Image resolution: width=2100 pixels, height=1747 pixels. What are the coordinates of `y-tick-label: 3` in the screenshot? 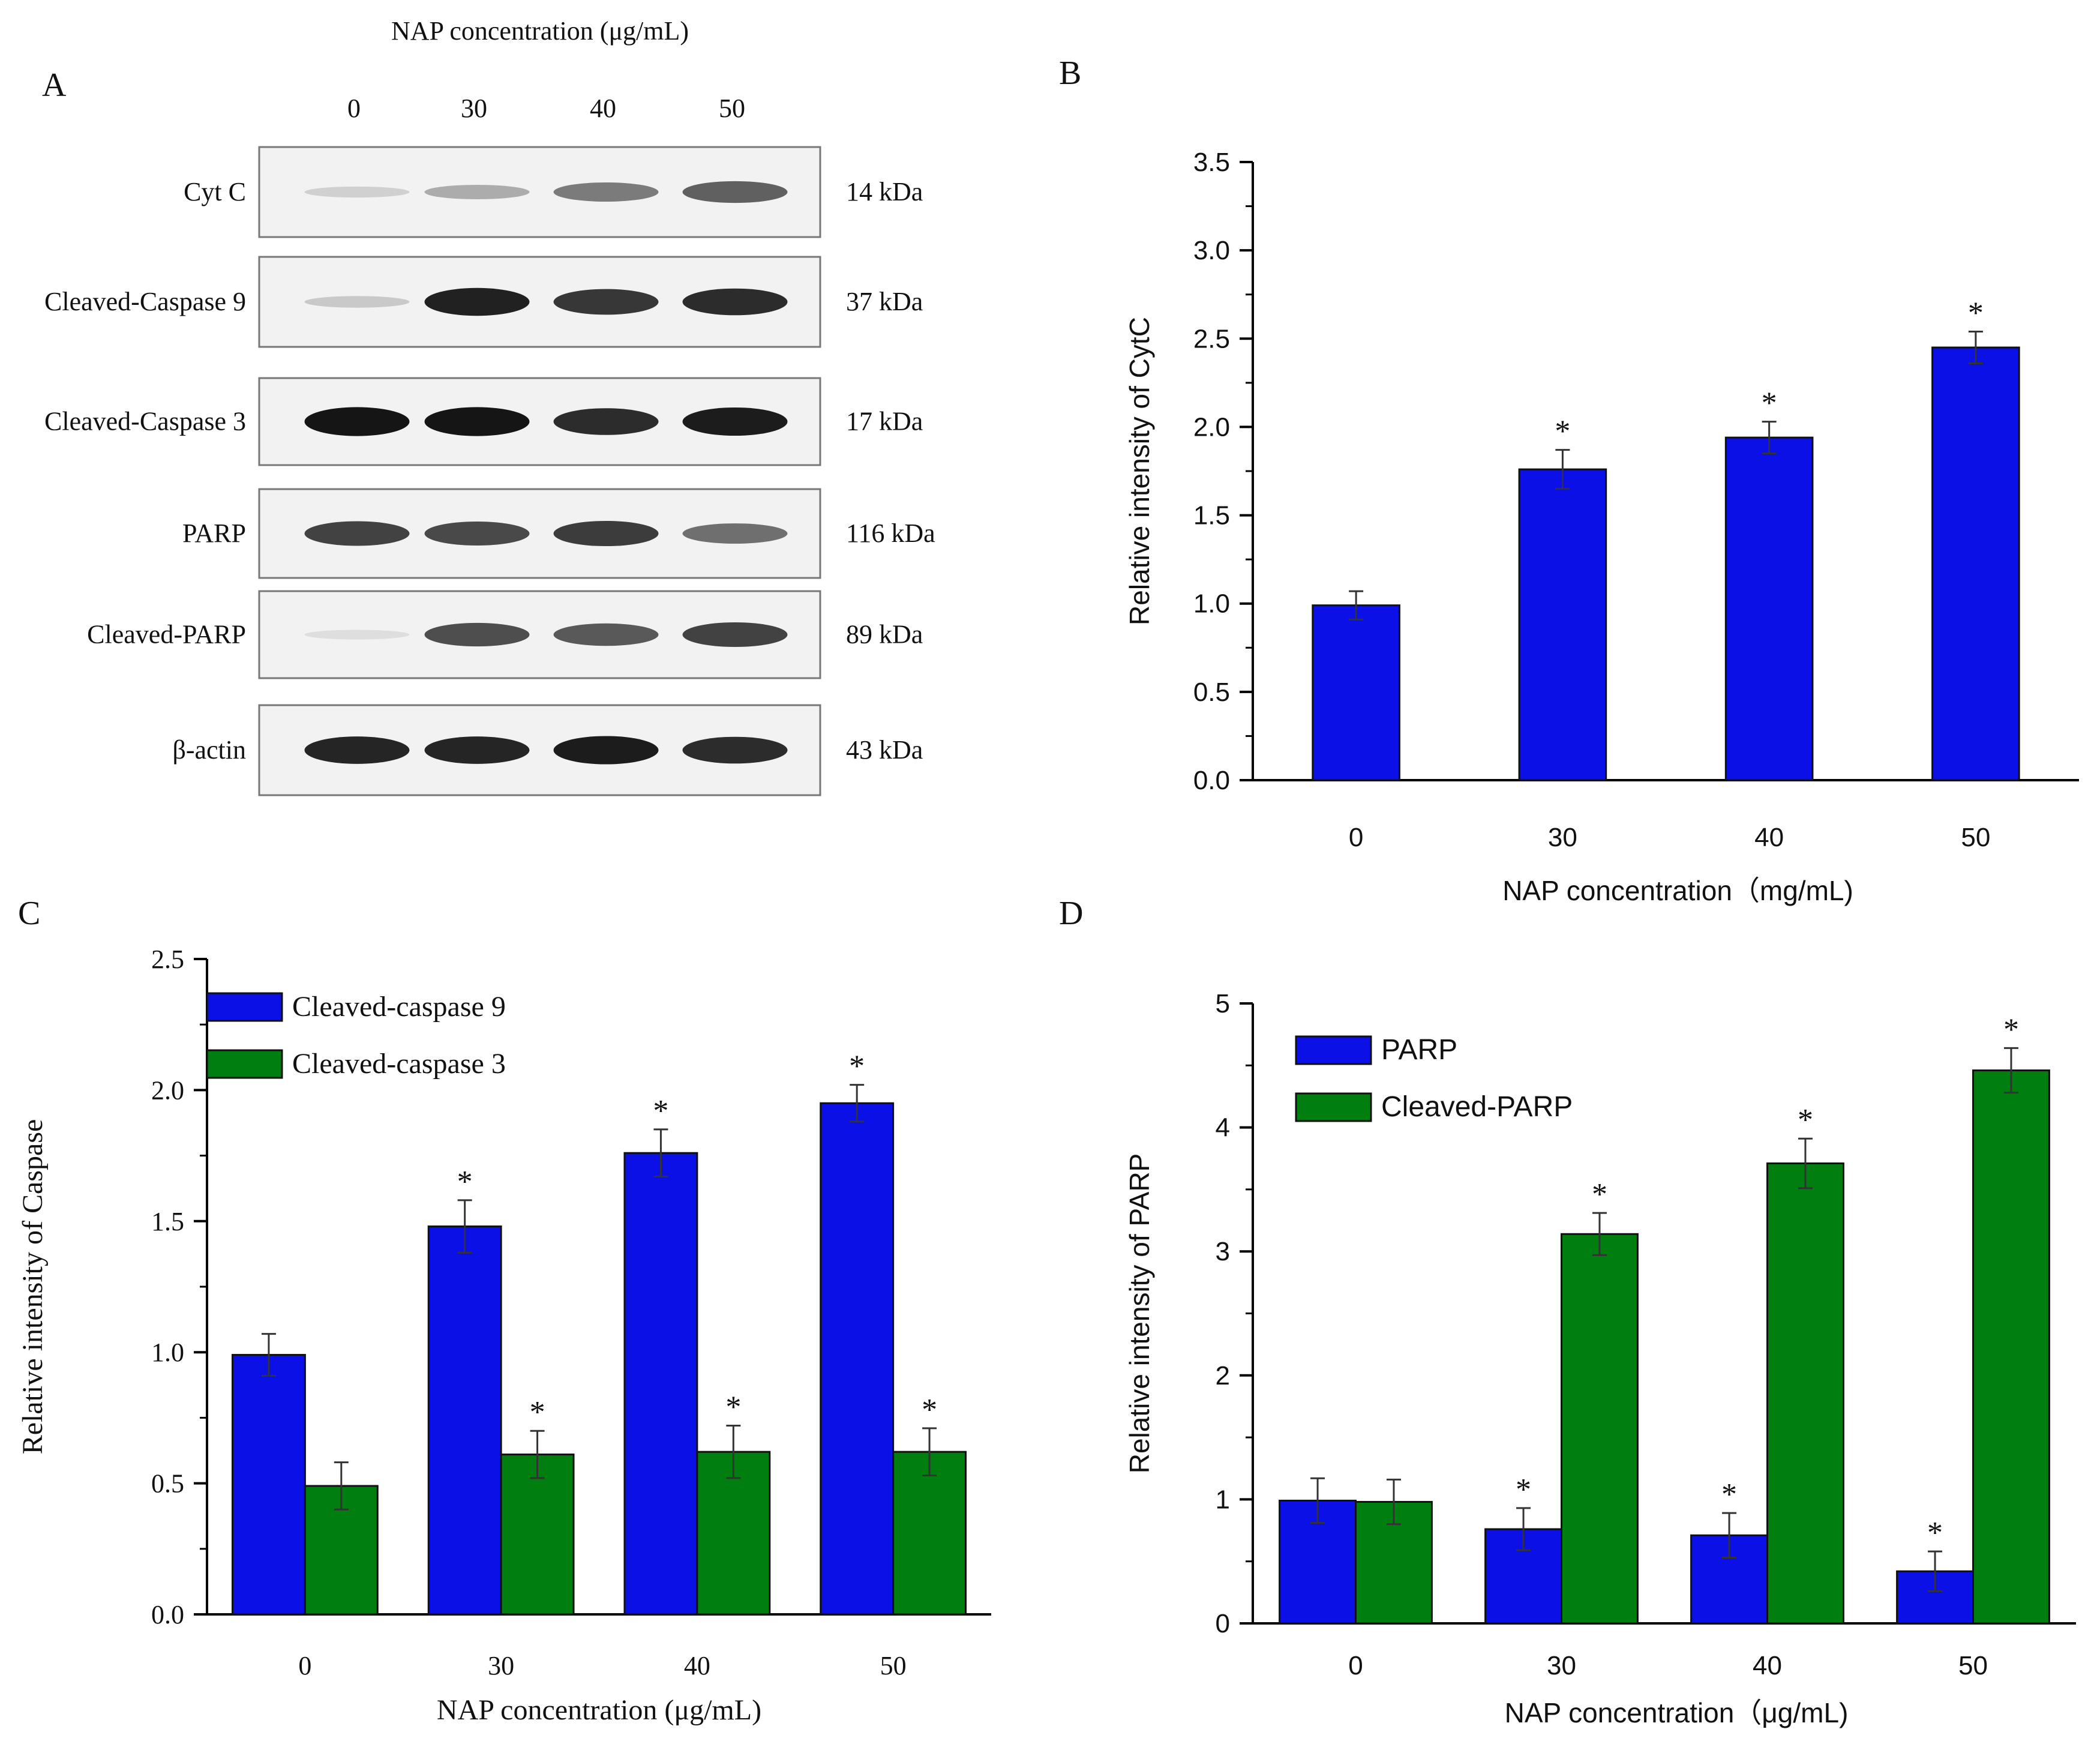 It's located at (1223, 1251).